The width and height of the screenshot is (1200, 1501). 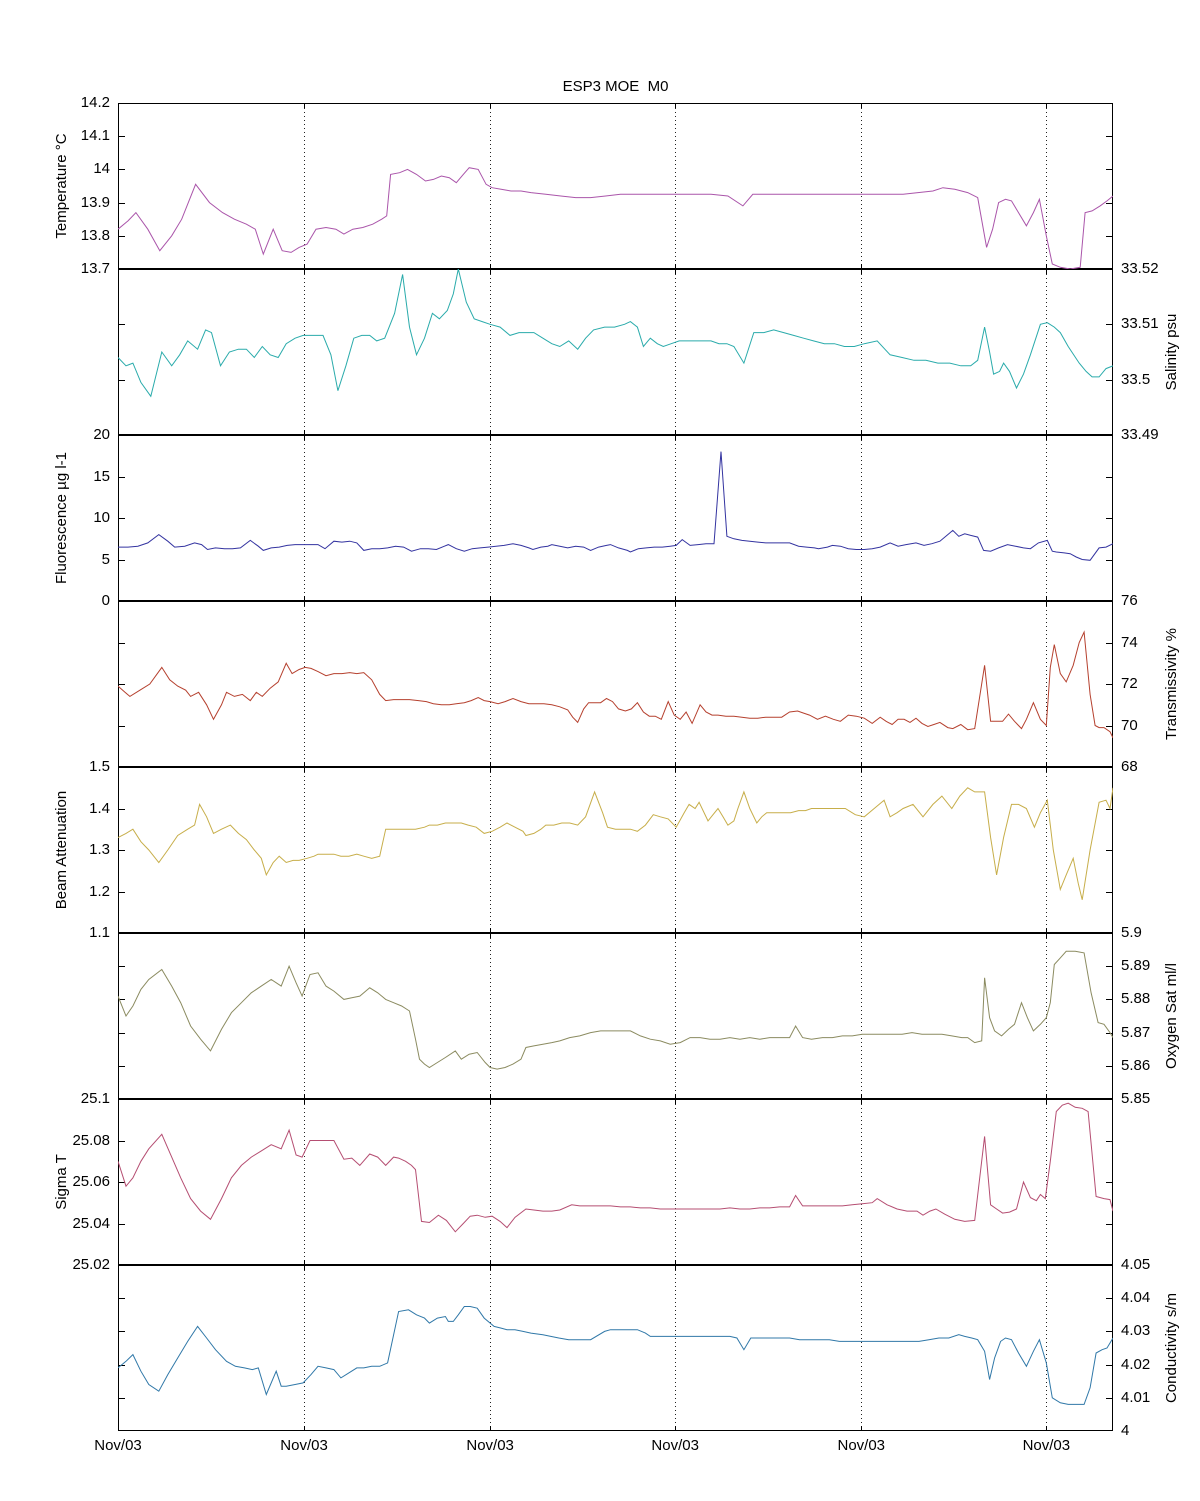 I want to click on y-tick-label-fluorescence: 5, so click(x=105, y=559).